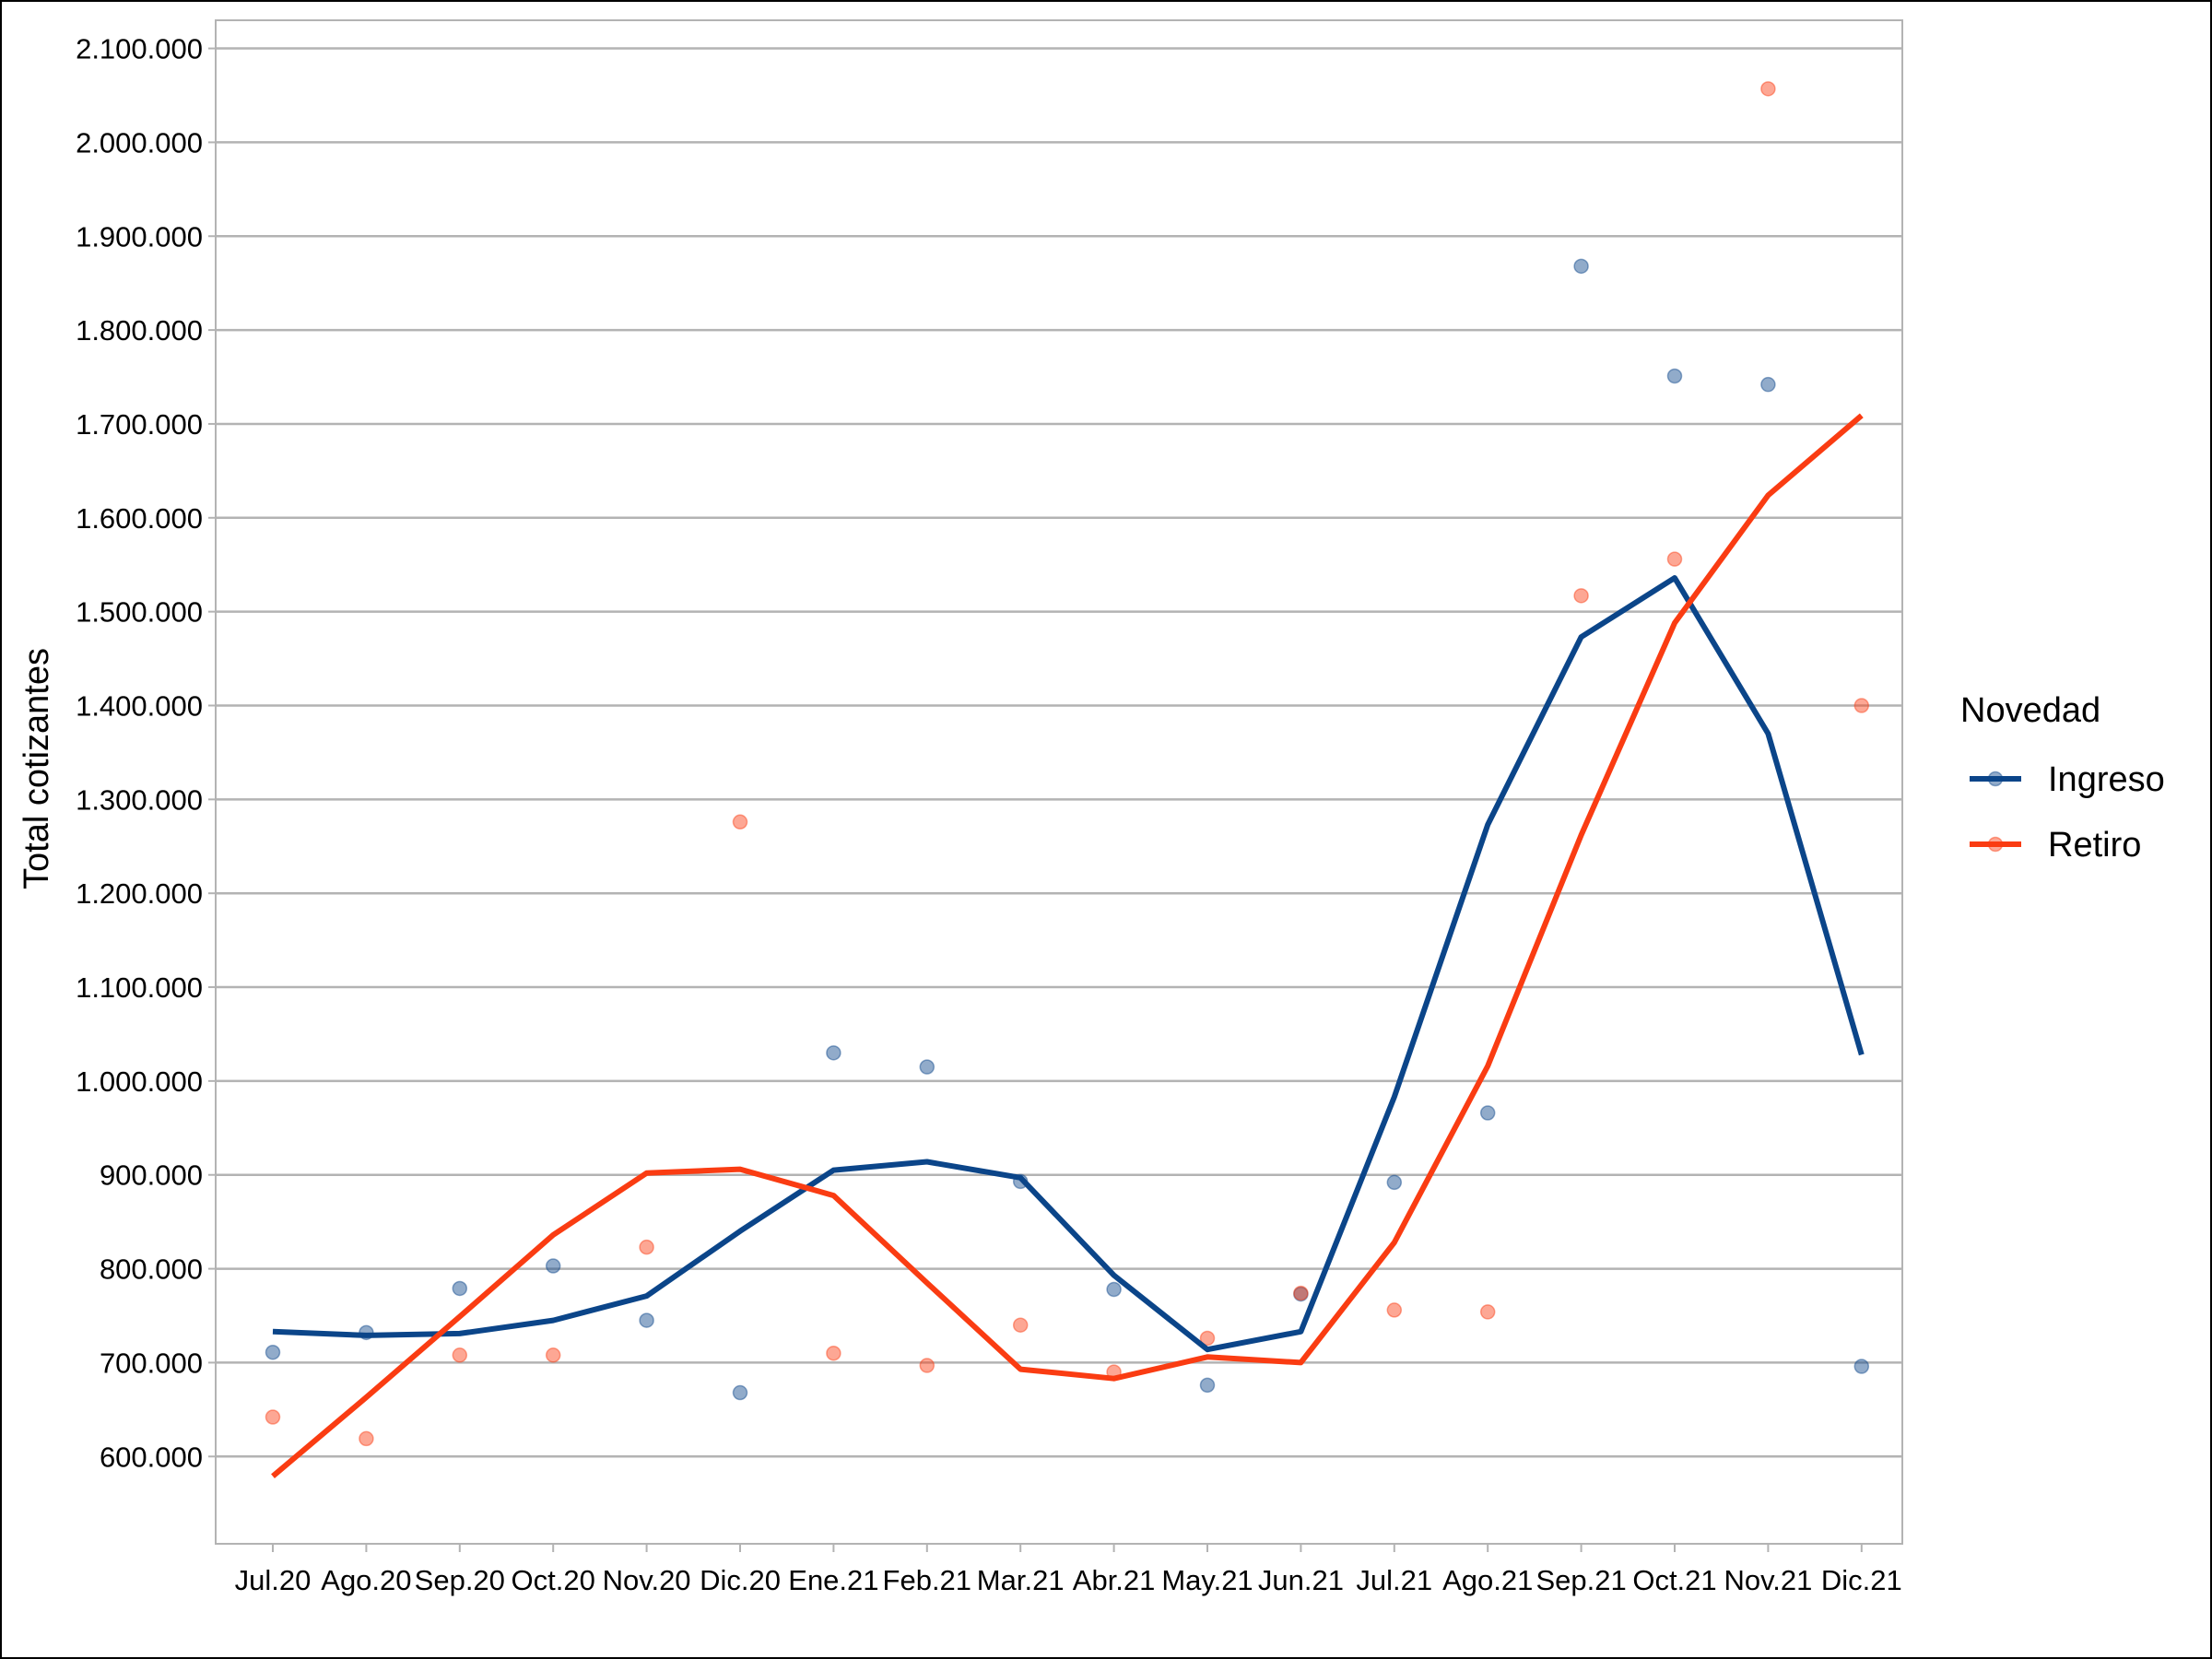 The width and height of the screenshot is (2212, 1659). Describe the element at coordinates (139, 612) in the screenshot. I see `y-tick-label: 1.500.000` at that location.